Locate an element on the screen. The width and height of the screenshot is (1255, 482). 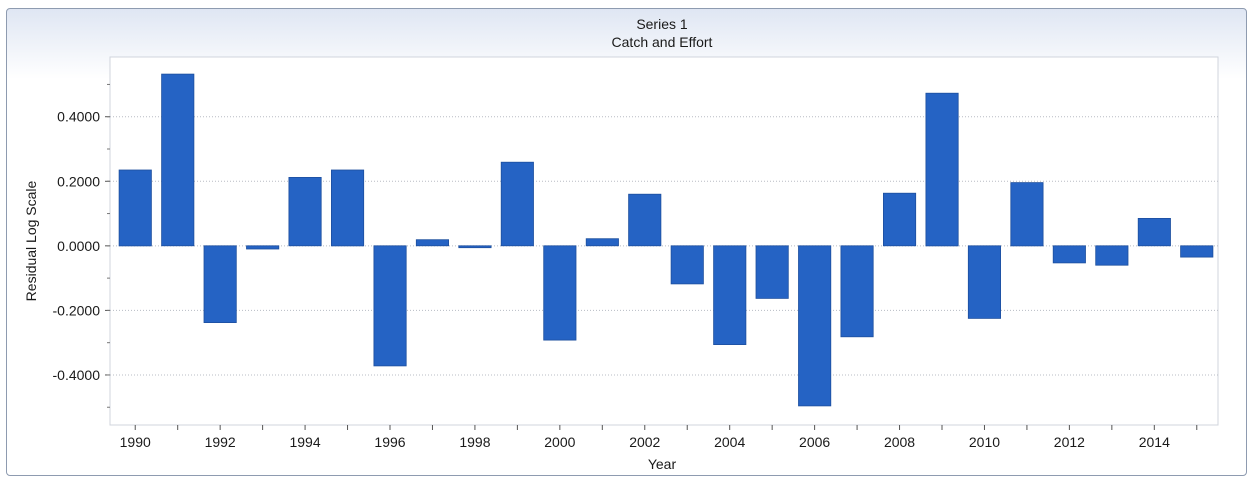
x-tick-label: 1998 is located at coordinates (474, 442).